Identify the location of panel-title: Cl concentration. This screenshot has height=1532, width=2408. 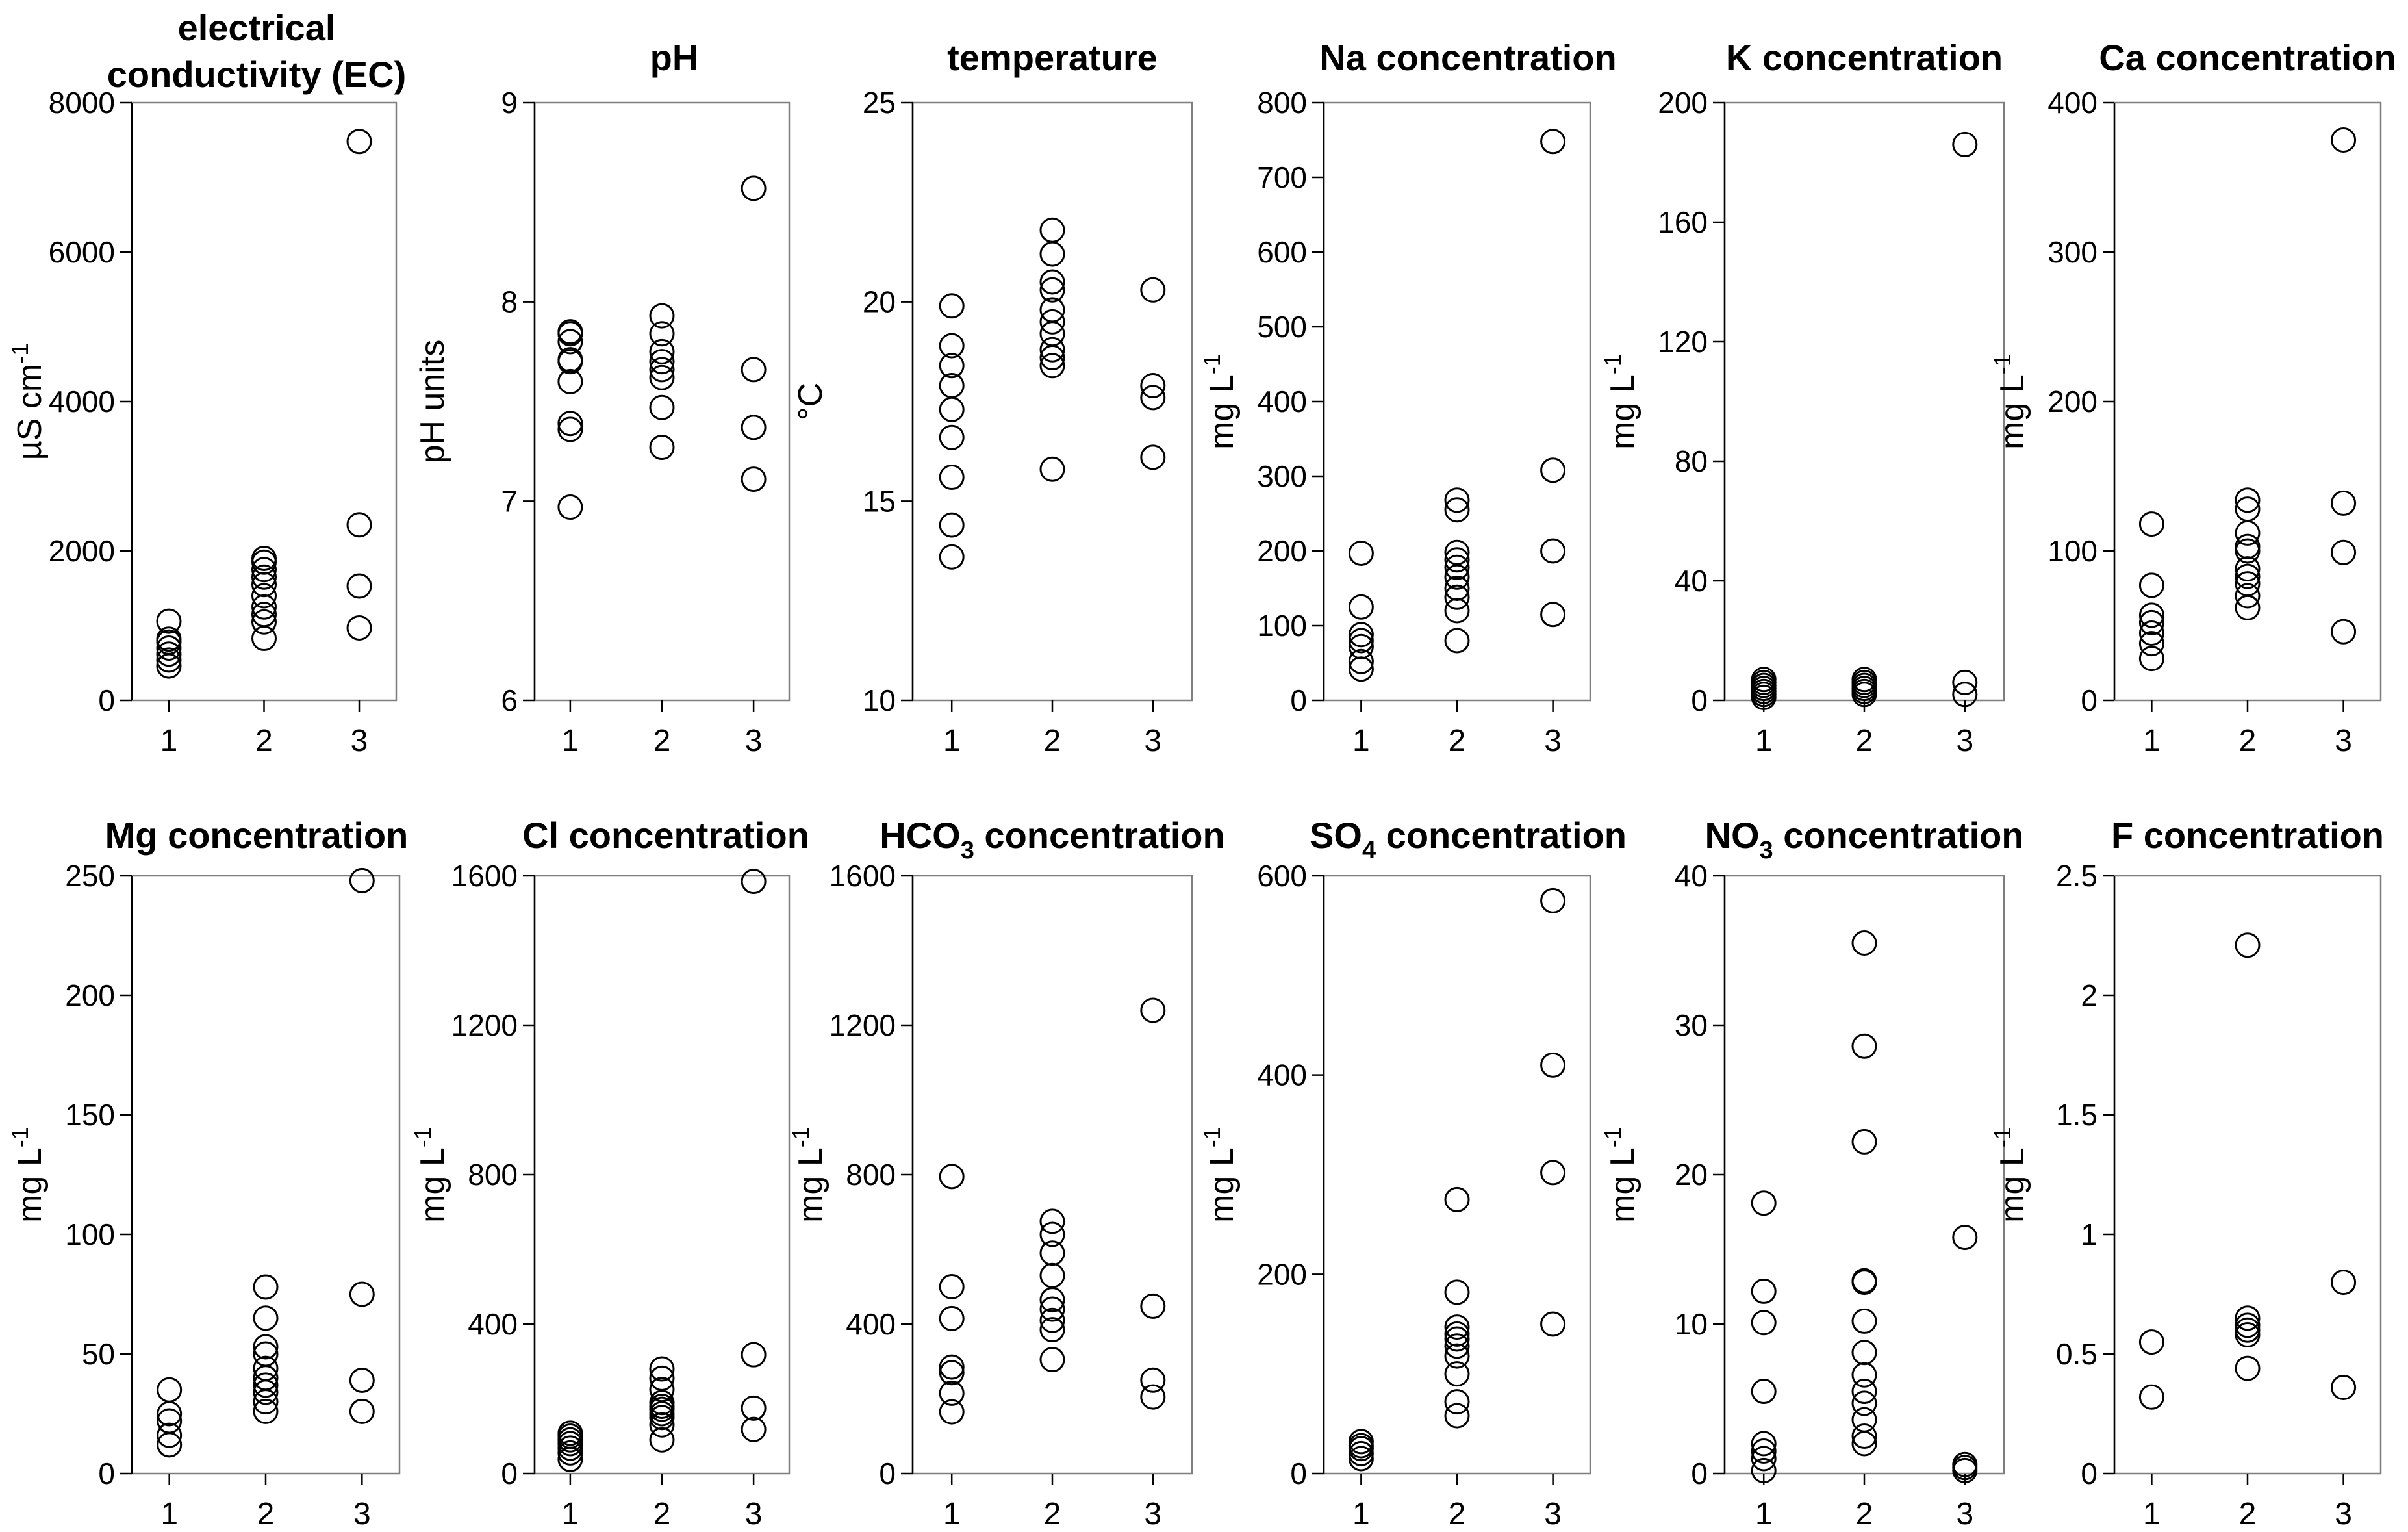
(665, 835).